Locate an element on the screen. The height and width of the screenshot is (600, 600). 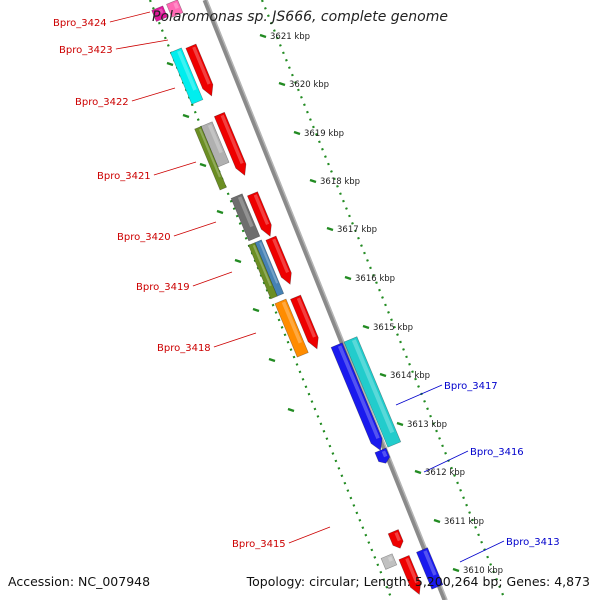
feature-magenta is located at coordinates (159, 13).